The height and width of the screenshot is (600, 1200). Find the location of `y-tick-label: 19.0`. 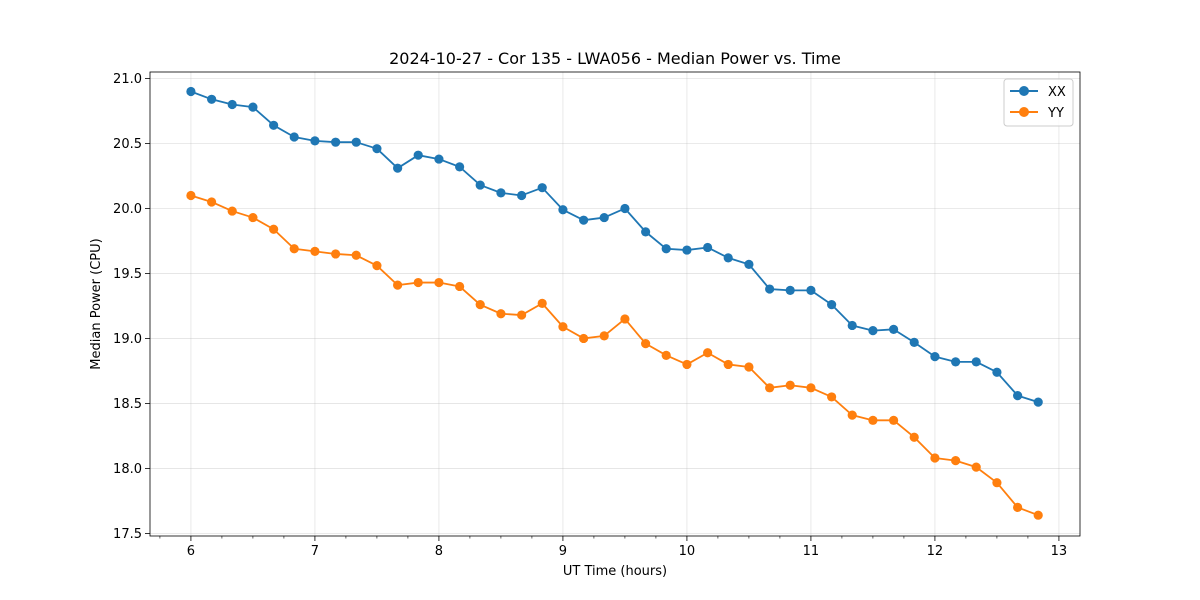

y-tick-label: 19.0 is located at coordinates (127, 339).